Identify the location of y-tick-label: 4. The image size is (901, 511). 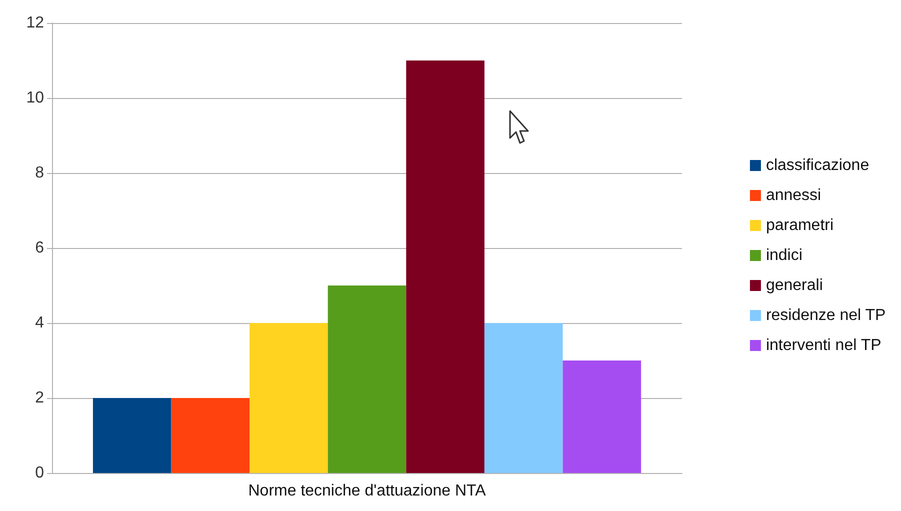
(39, 323).